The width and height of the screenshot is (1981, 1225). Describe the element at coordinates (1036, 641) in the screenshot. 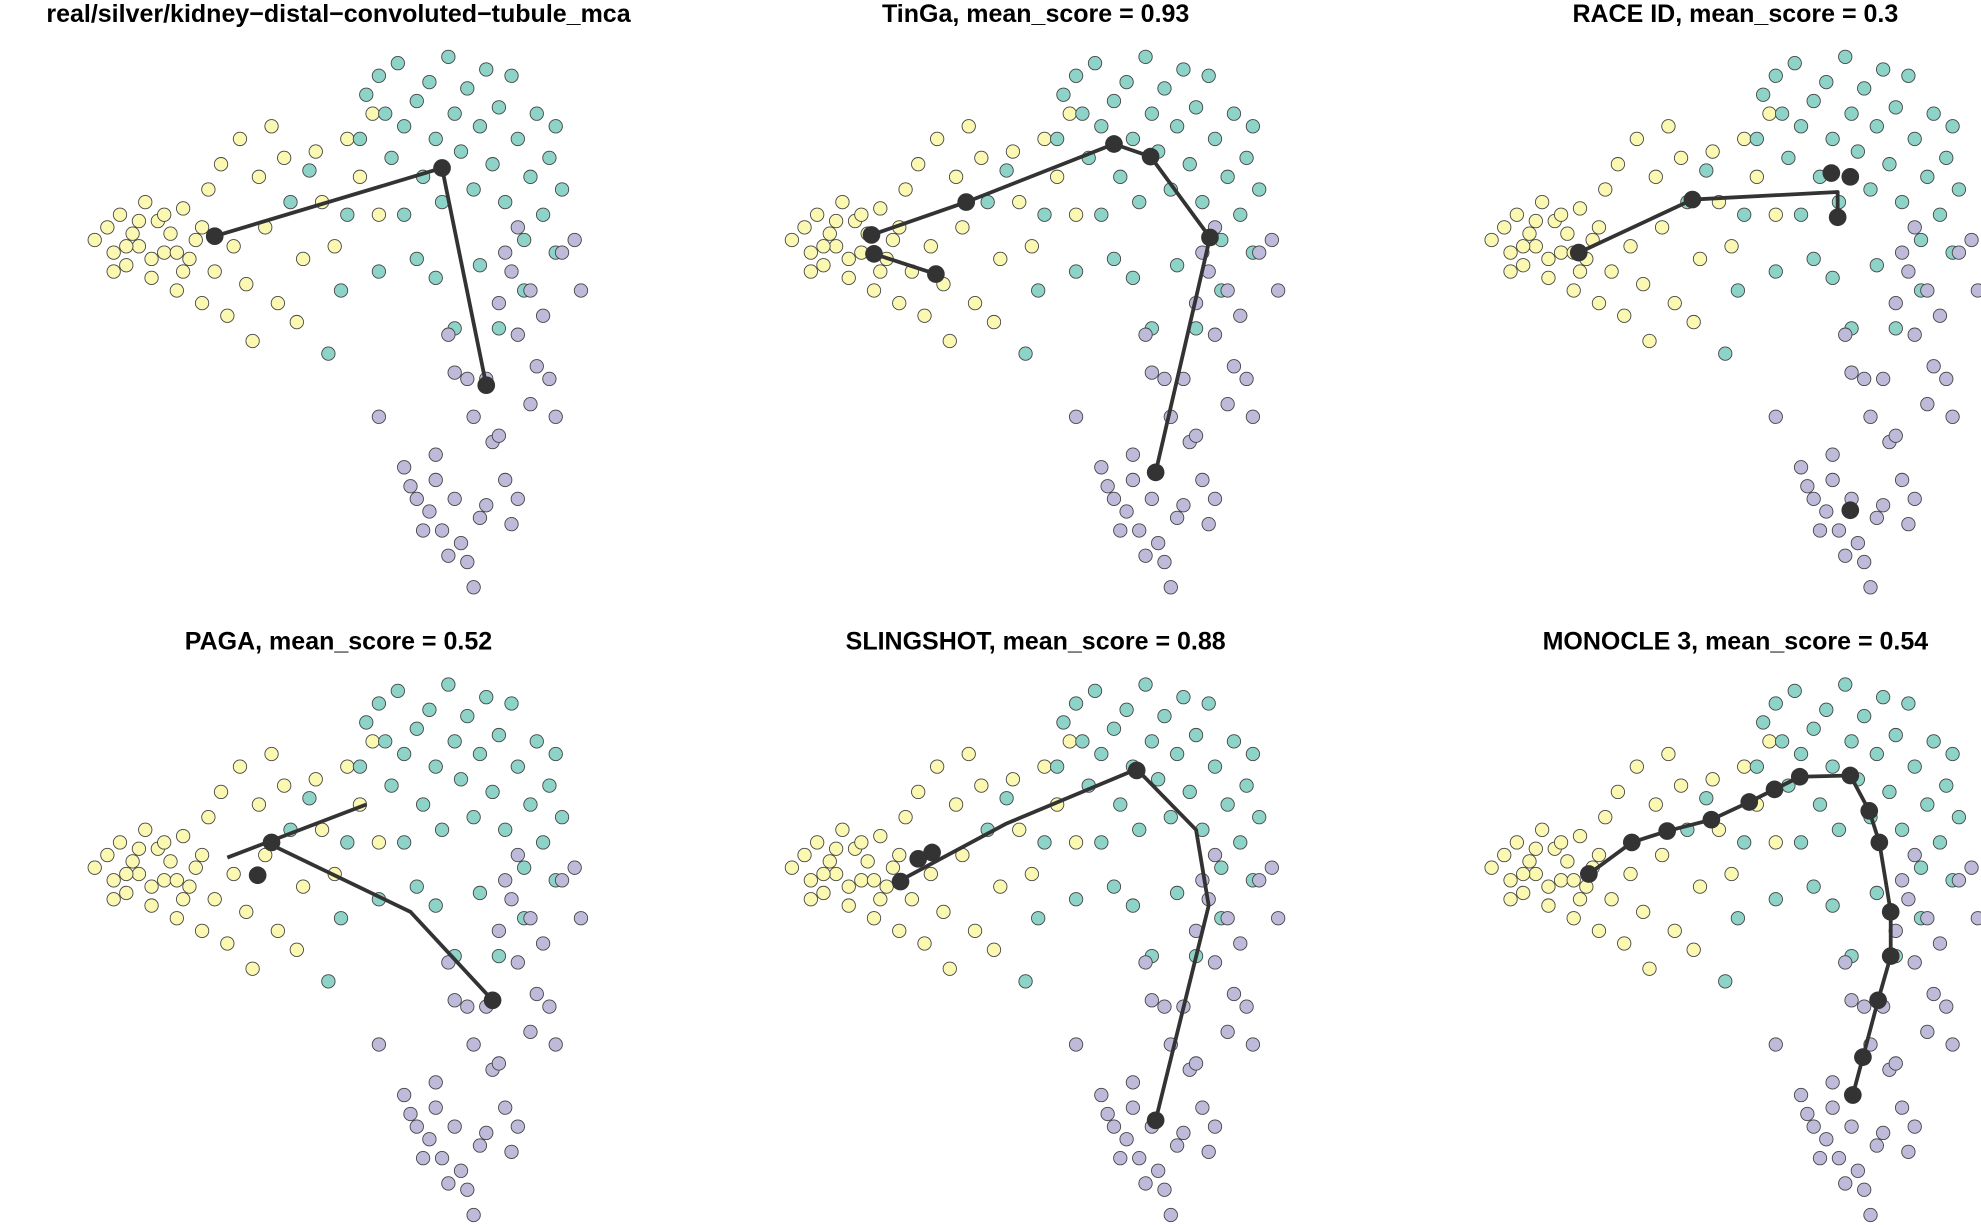

I see `panel-title: SLINGSHOT, mean_score = 0.88` at that location.